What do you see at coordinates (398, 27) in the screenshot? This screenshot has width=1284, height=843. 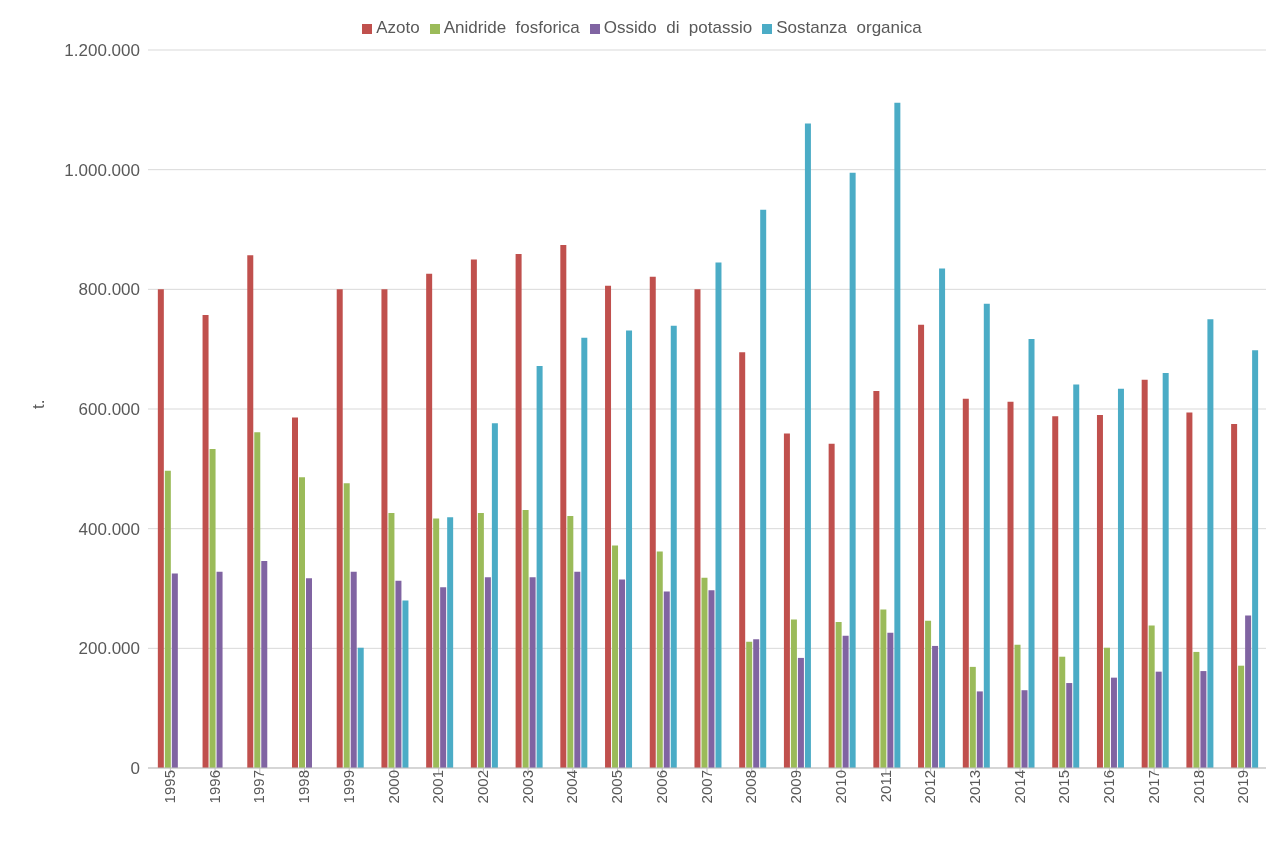 I see `legend-label: Azoto` at bounding box center [398, 27].